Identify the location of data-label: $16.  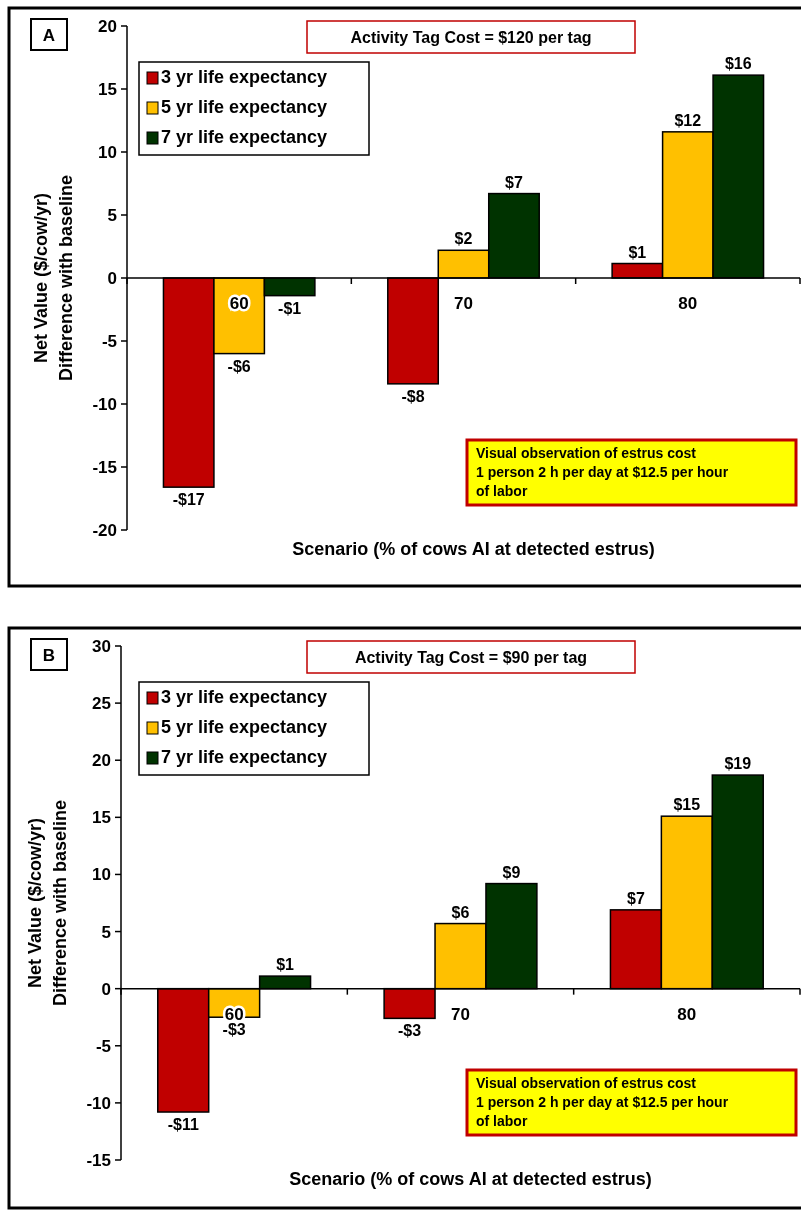
(738, 64).